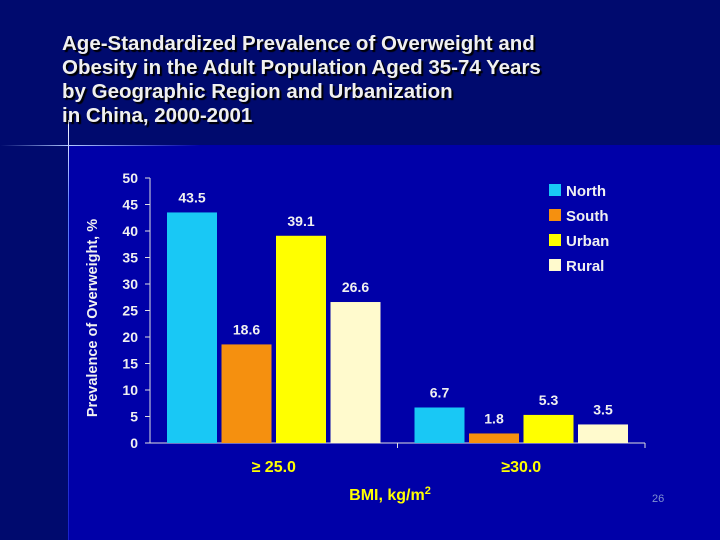 The height and width of the screenshot is (540, 720). Describe the element at coordinates (390, 494) in the screenshot. I see `x-axis-label: BMI, kg/m2` at that location.